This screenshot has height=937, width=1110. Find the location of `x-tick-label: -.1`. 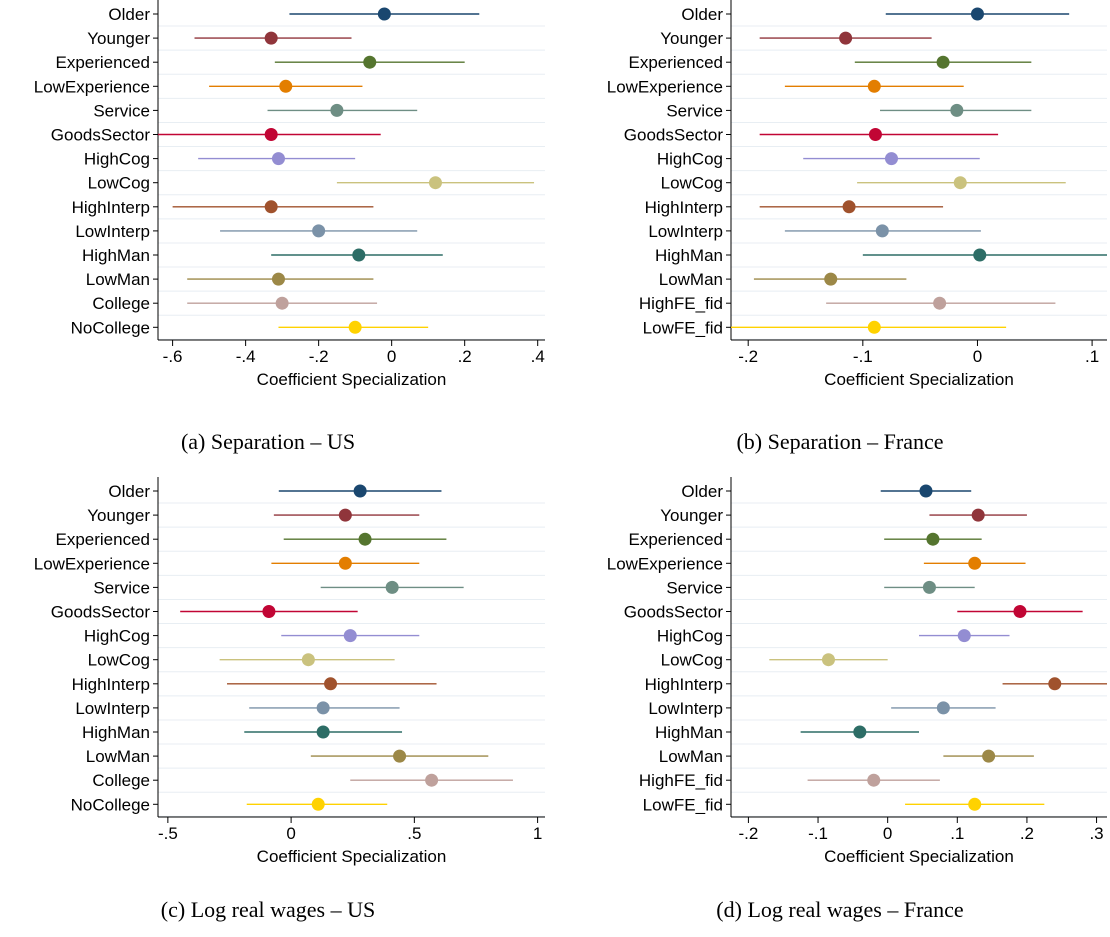

x-tick-label: -.1 is located at coordinates (863, 356).